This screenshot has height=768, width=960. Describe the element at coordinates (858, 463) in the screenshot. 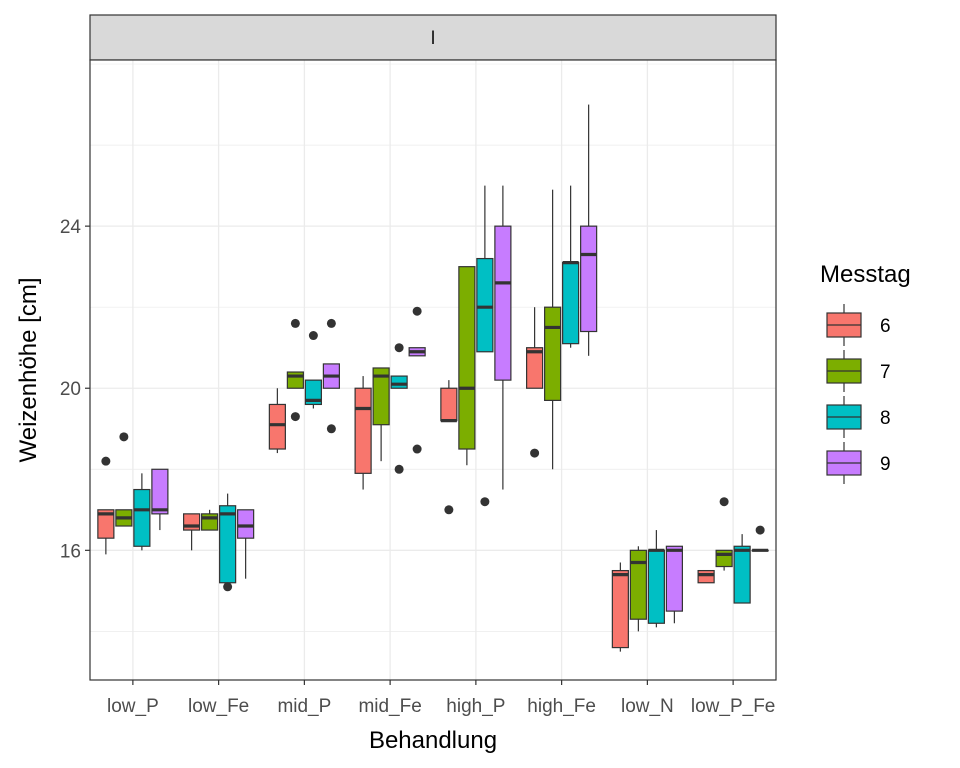

I see `legend-item-9: 9` at that location.